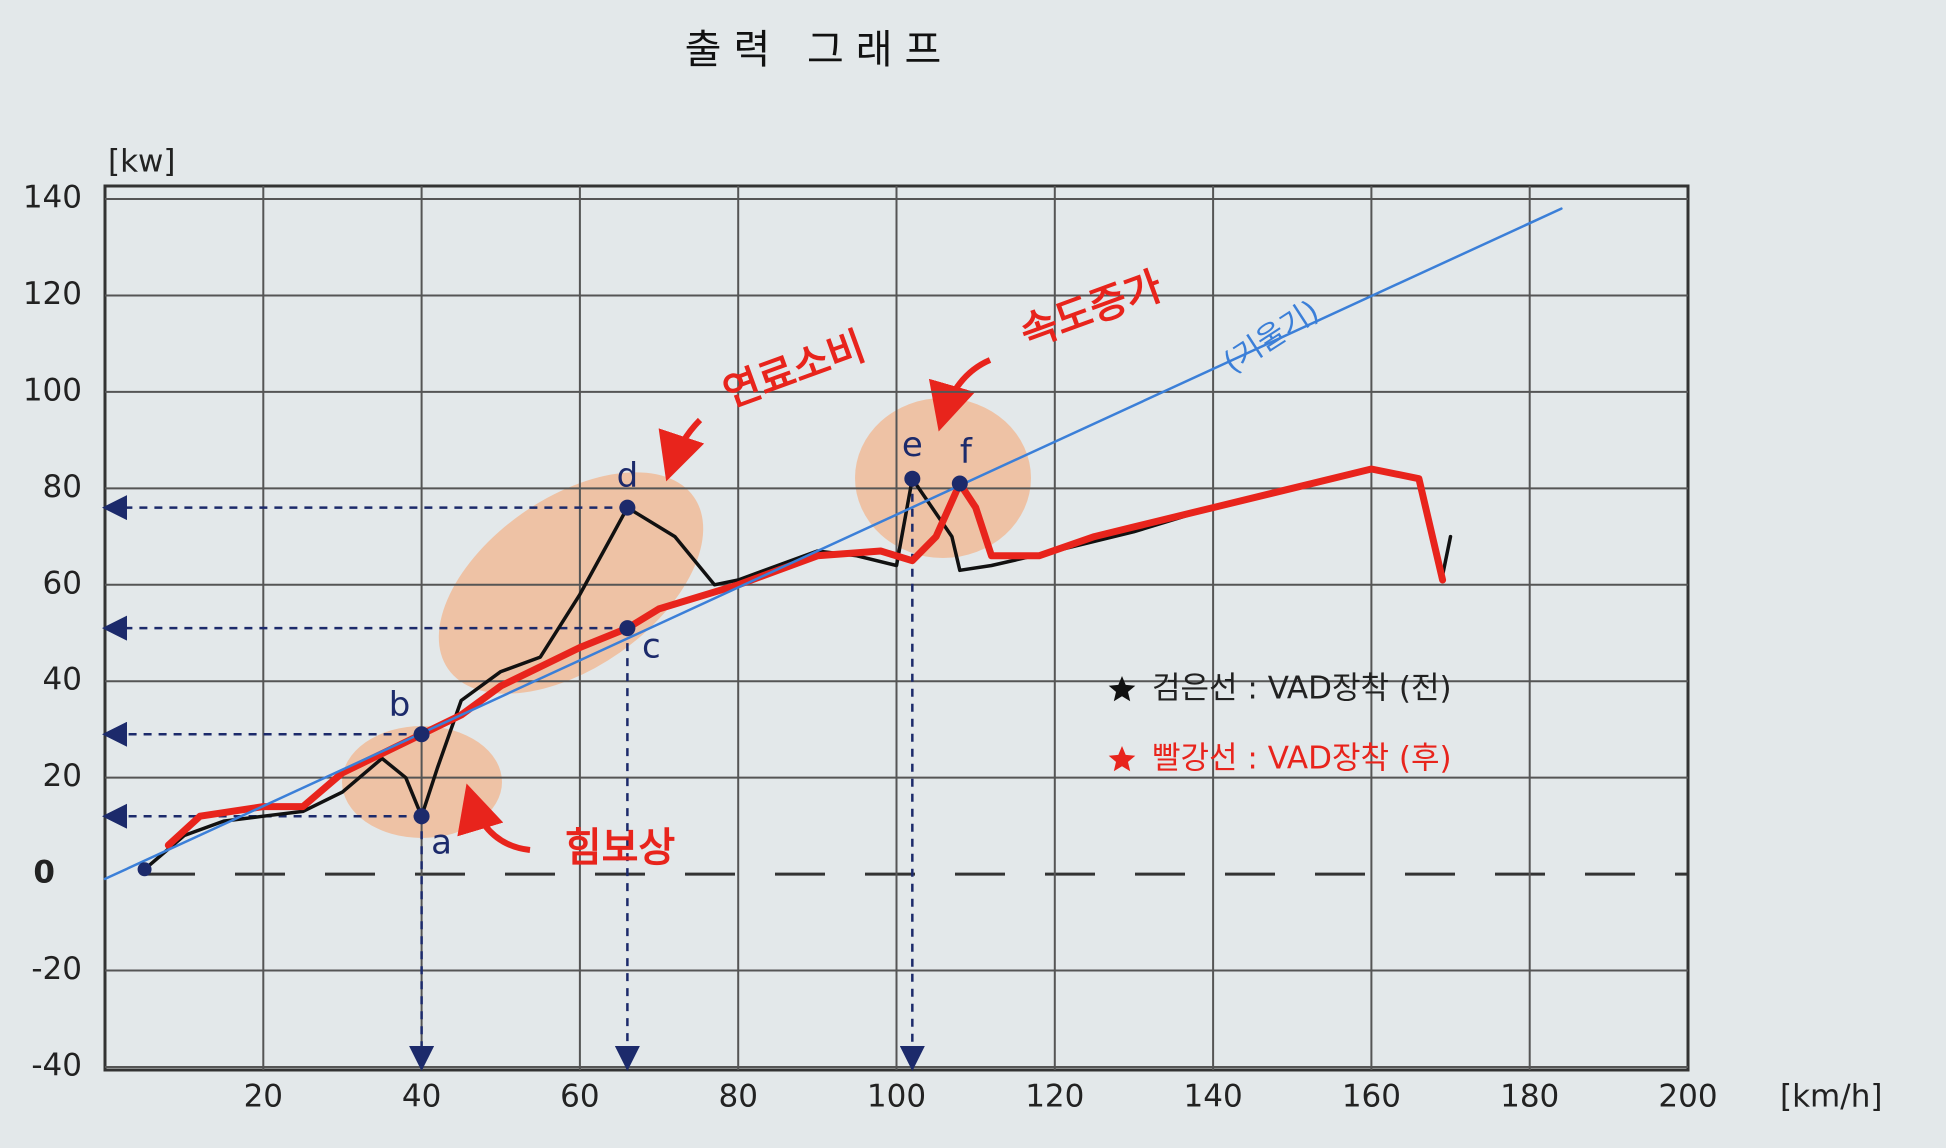 Image resolution: width=1946 pixels, height=1148 pixels. Describe the element at coordinates (263, 1097) in the screenshot. I see `x-tick-label: 20` at that location.